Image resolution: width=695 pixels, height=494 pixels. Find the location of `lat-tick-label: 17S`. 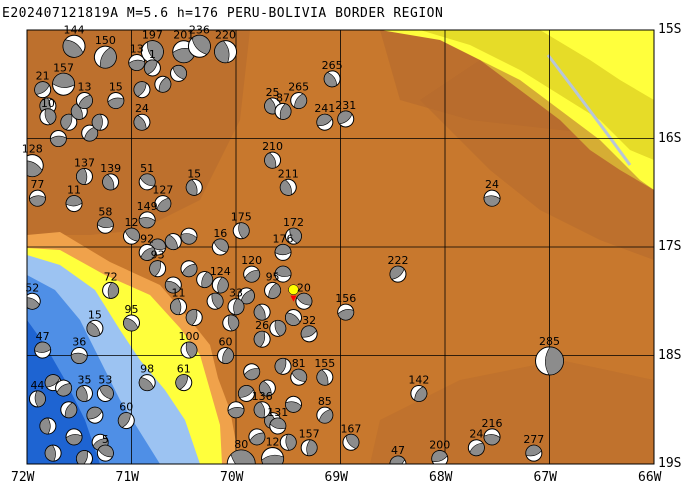

lat-tick-label: 17S is located at coordinates (670, 246).